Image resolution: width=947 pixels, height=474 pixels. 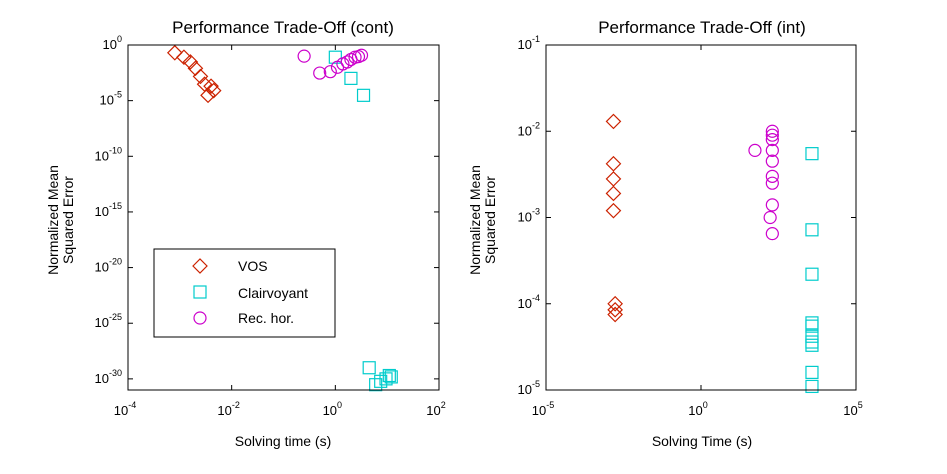 I want to click on x-tick-label: 10², so click(x=435, y=409).